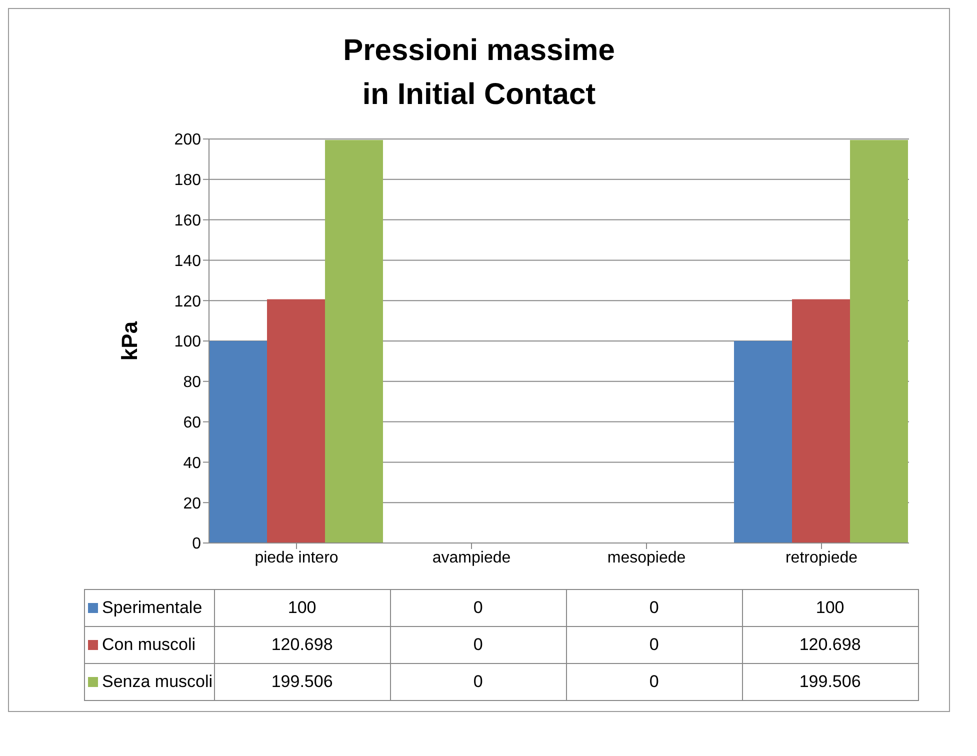 This screenshot has height=756, width=977. What do you see at coordinates (129, 340) in the screenshot?
I see `y-axis-title: kPa` at bounding box center [129, 340].